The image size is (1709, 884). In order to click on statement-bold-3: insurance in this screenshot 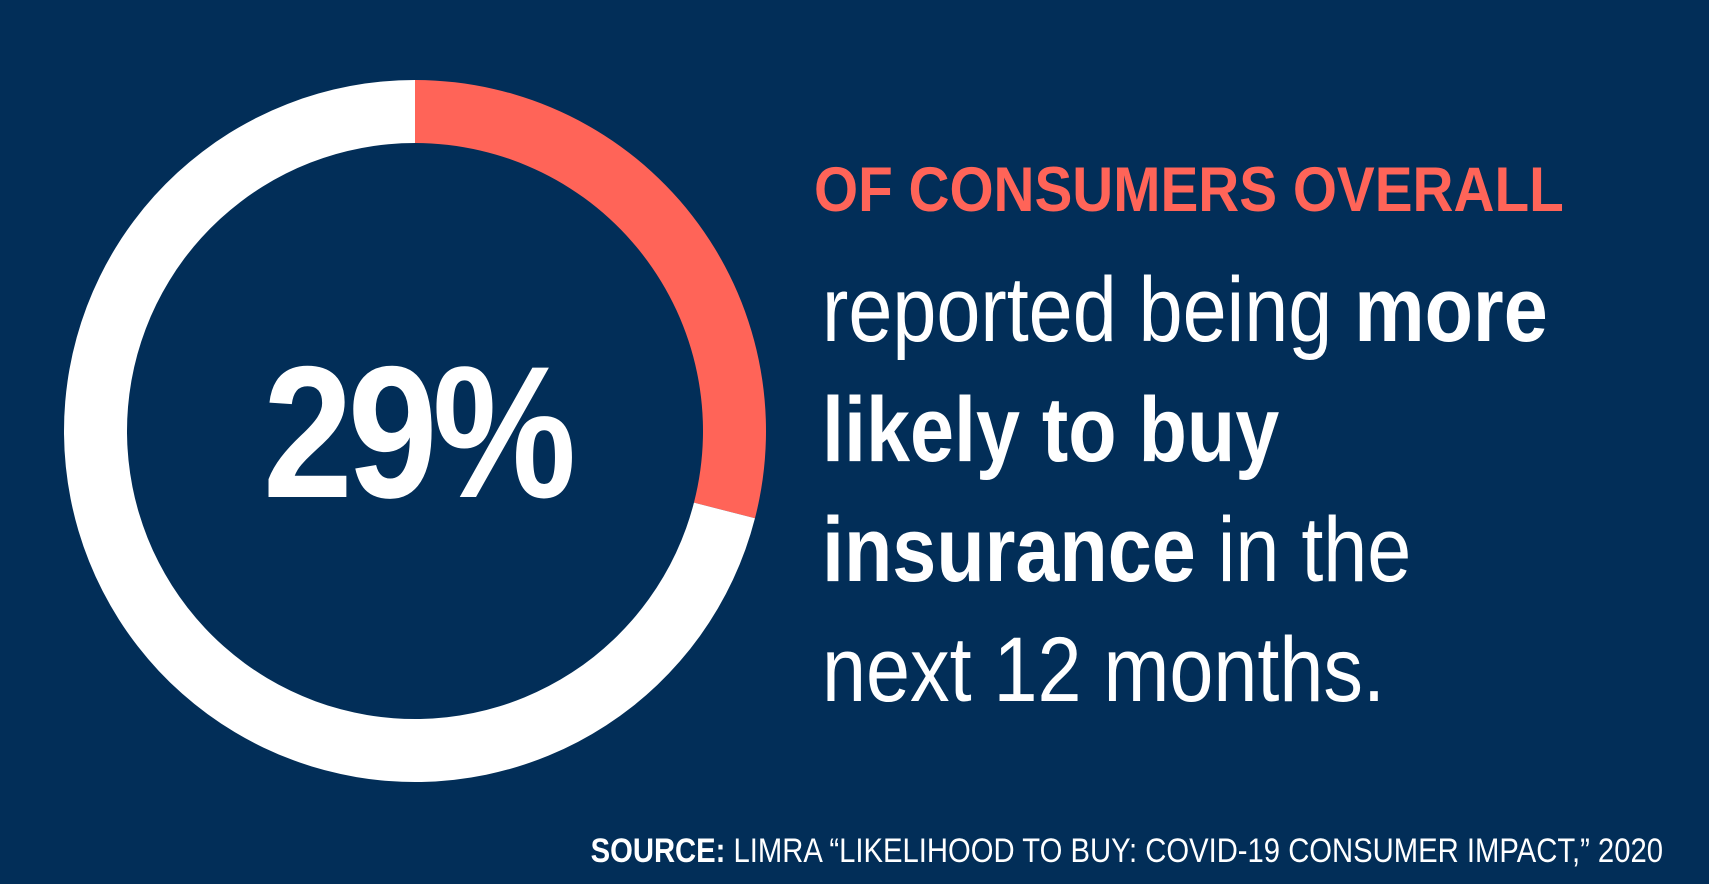, I will do `click(1009, 550)`.